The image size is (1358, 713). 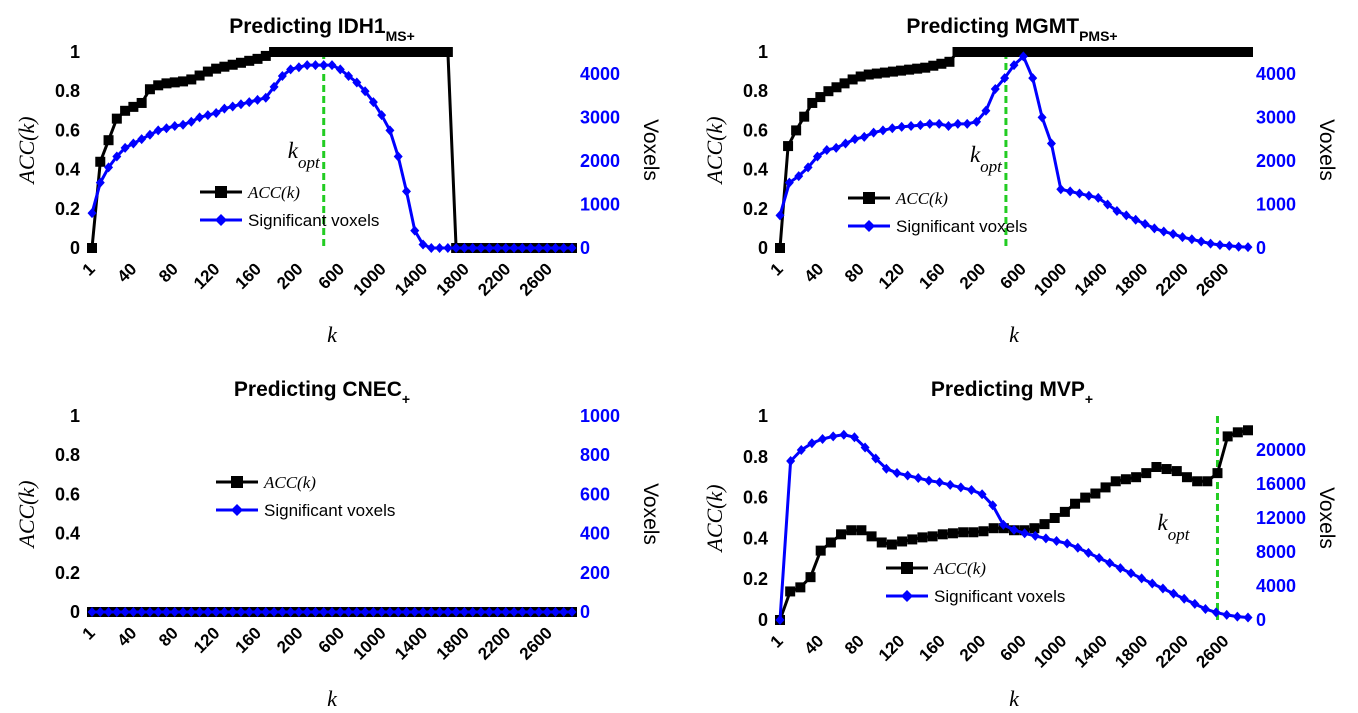 I want to click on y2-tick-label: 2000, so click(x=600, y=161).